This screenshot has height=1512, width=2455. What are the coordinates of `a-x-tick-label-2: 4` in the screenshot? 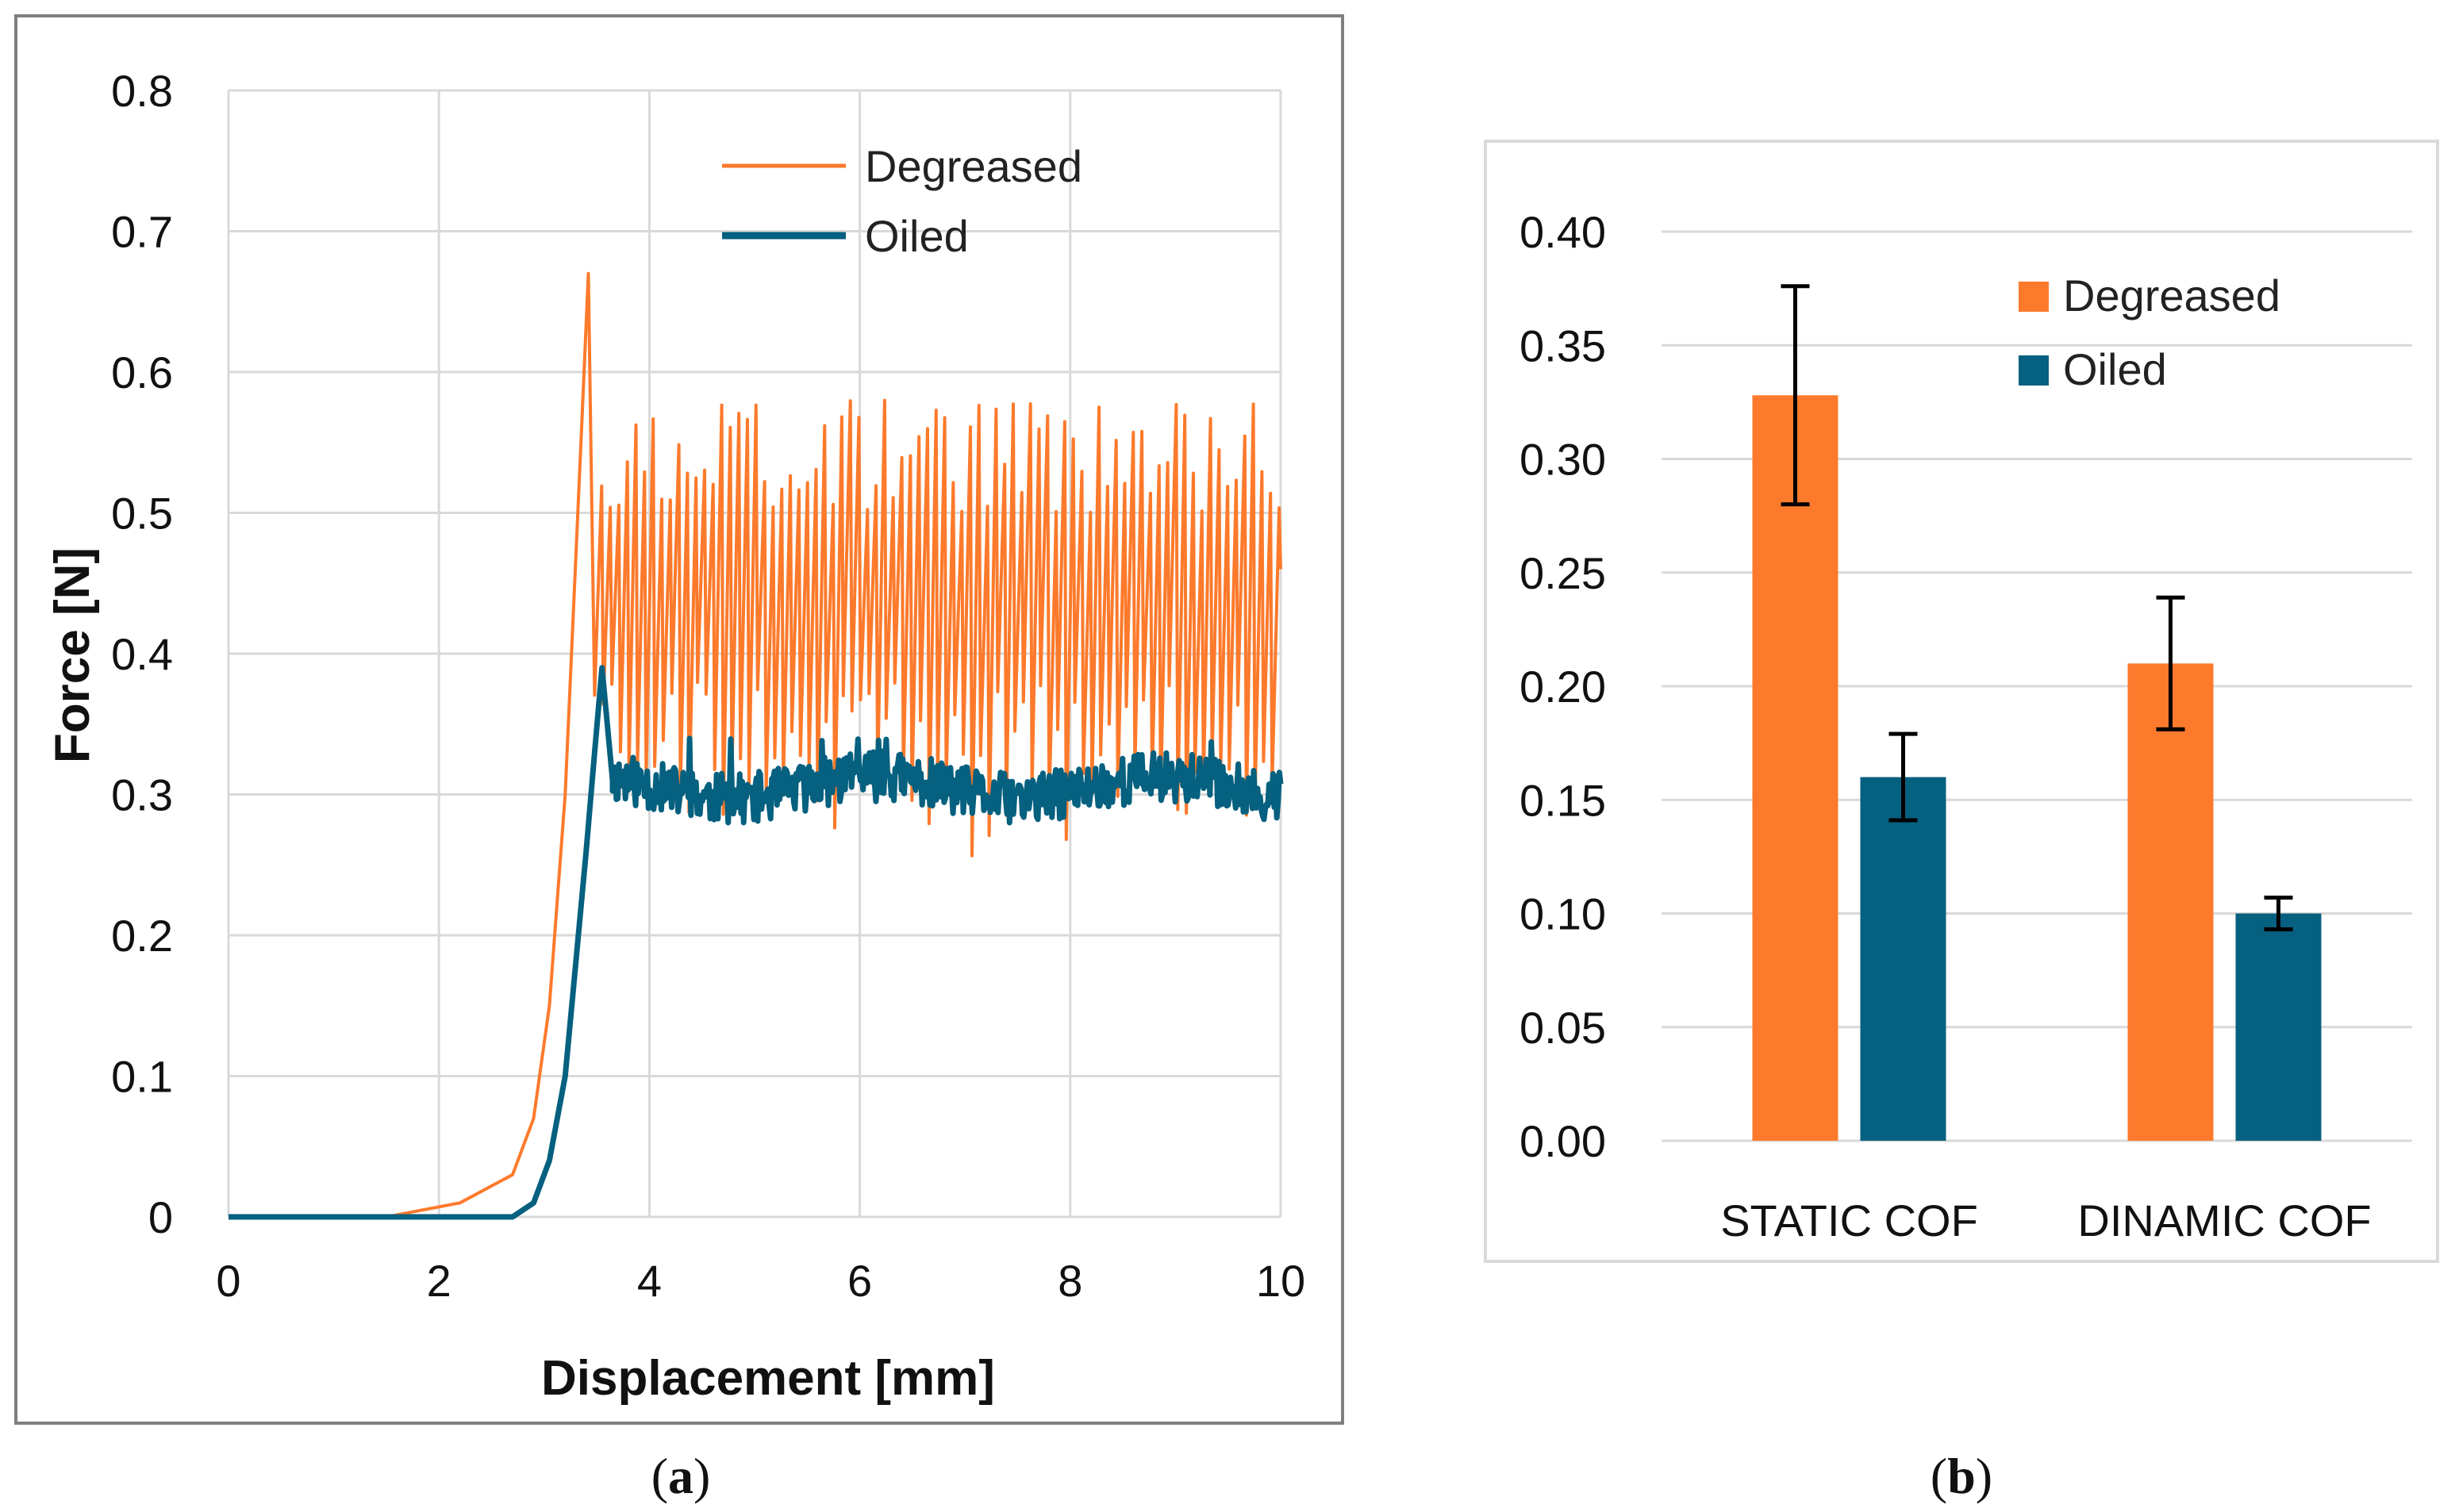 It's located at (649, 1281).